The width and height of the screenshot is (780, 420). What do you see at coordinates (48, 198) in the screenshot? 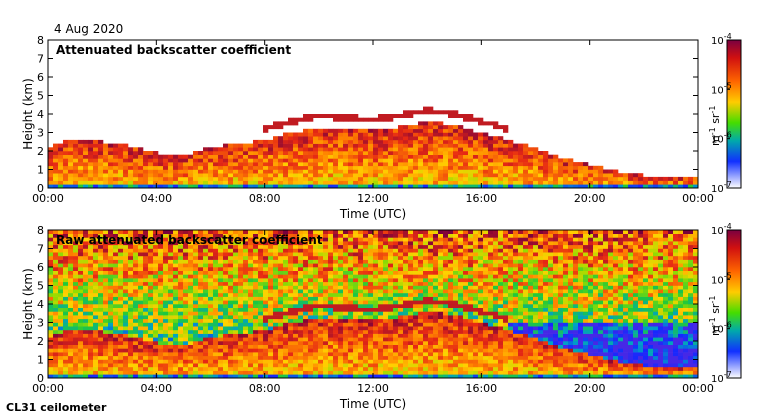
I see `x-tick-label: 00:00` at bounding box center [48, 198].